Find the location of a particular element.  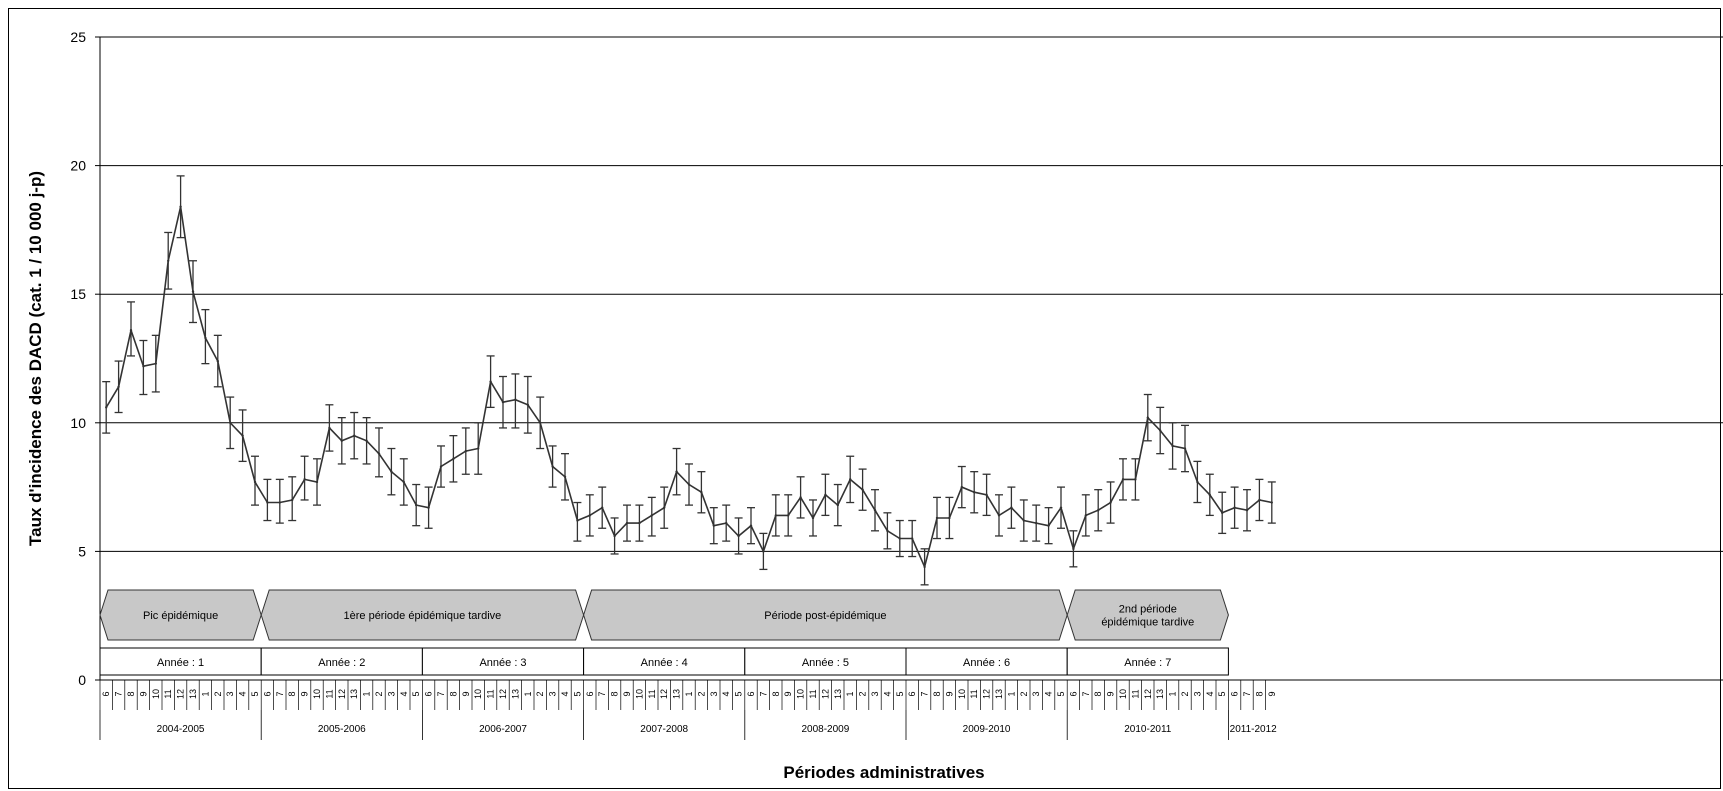

y-tick-label: 25 is located at coordinates (78, 37).